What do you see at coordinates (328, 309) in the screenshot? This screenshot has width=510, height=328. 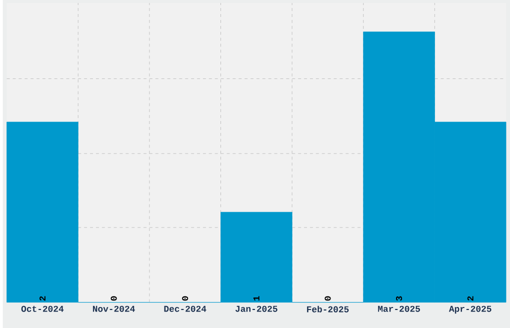 I see `x-tick-label: Feb-2025` at bounding box center [328, 309].